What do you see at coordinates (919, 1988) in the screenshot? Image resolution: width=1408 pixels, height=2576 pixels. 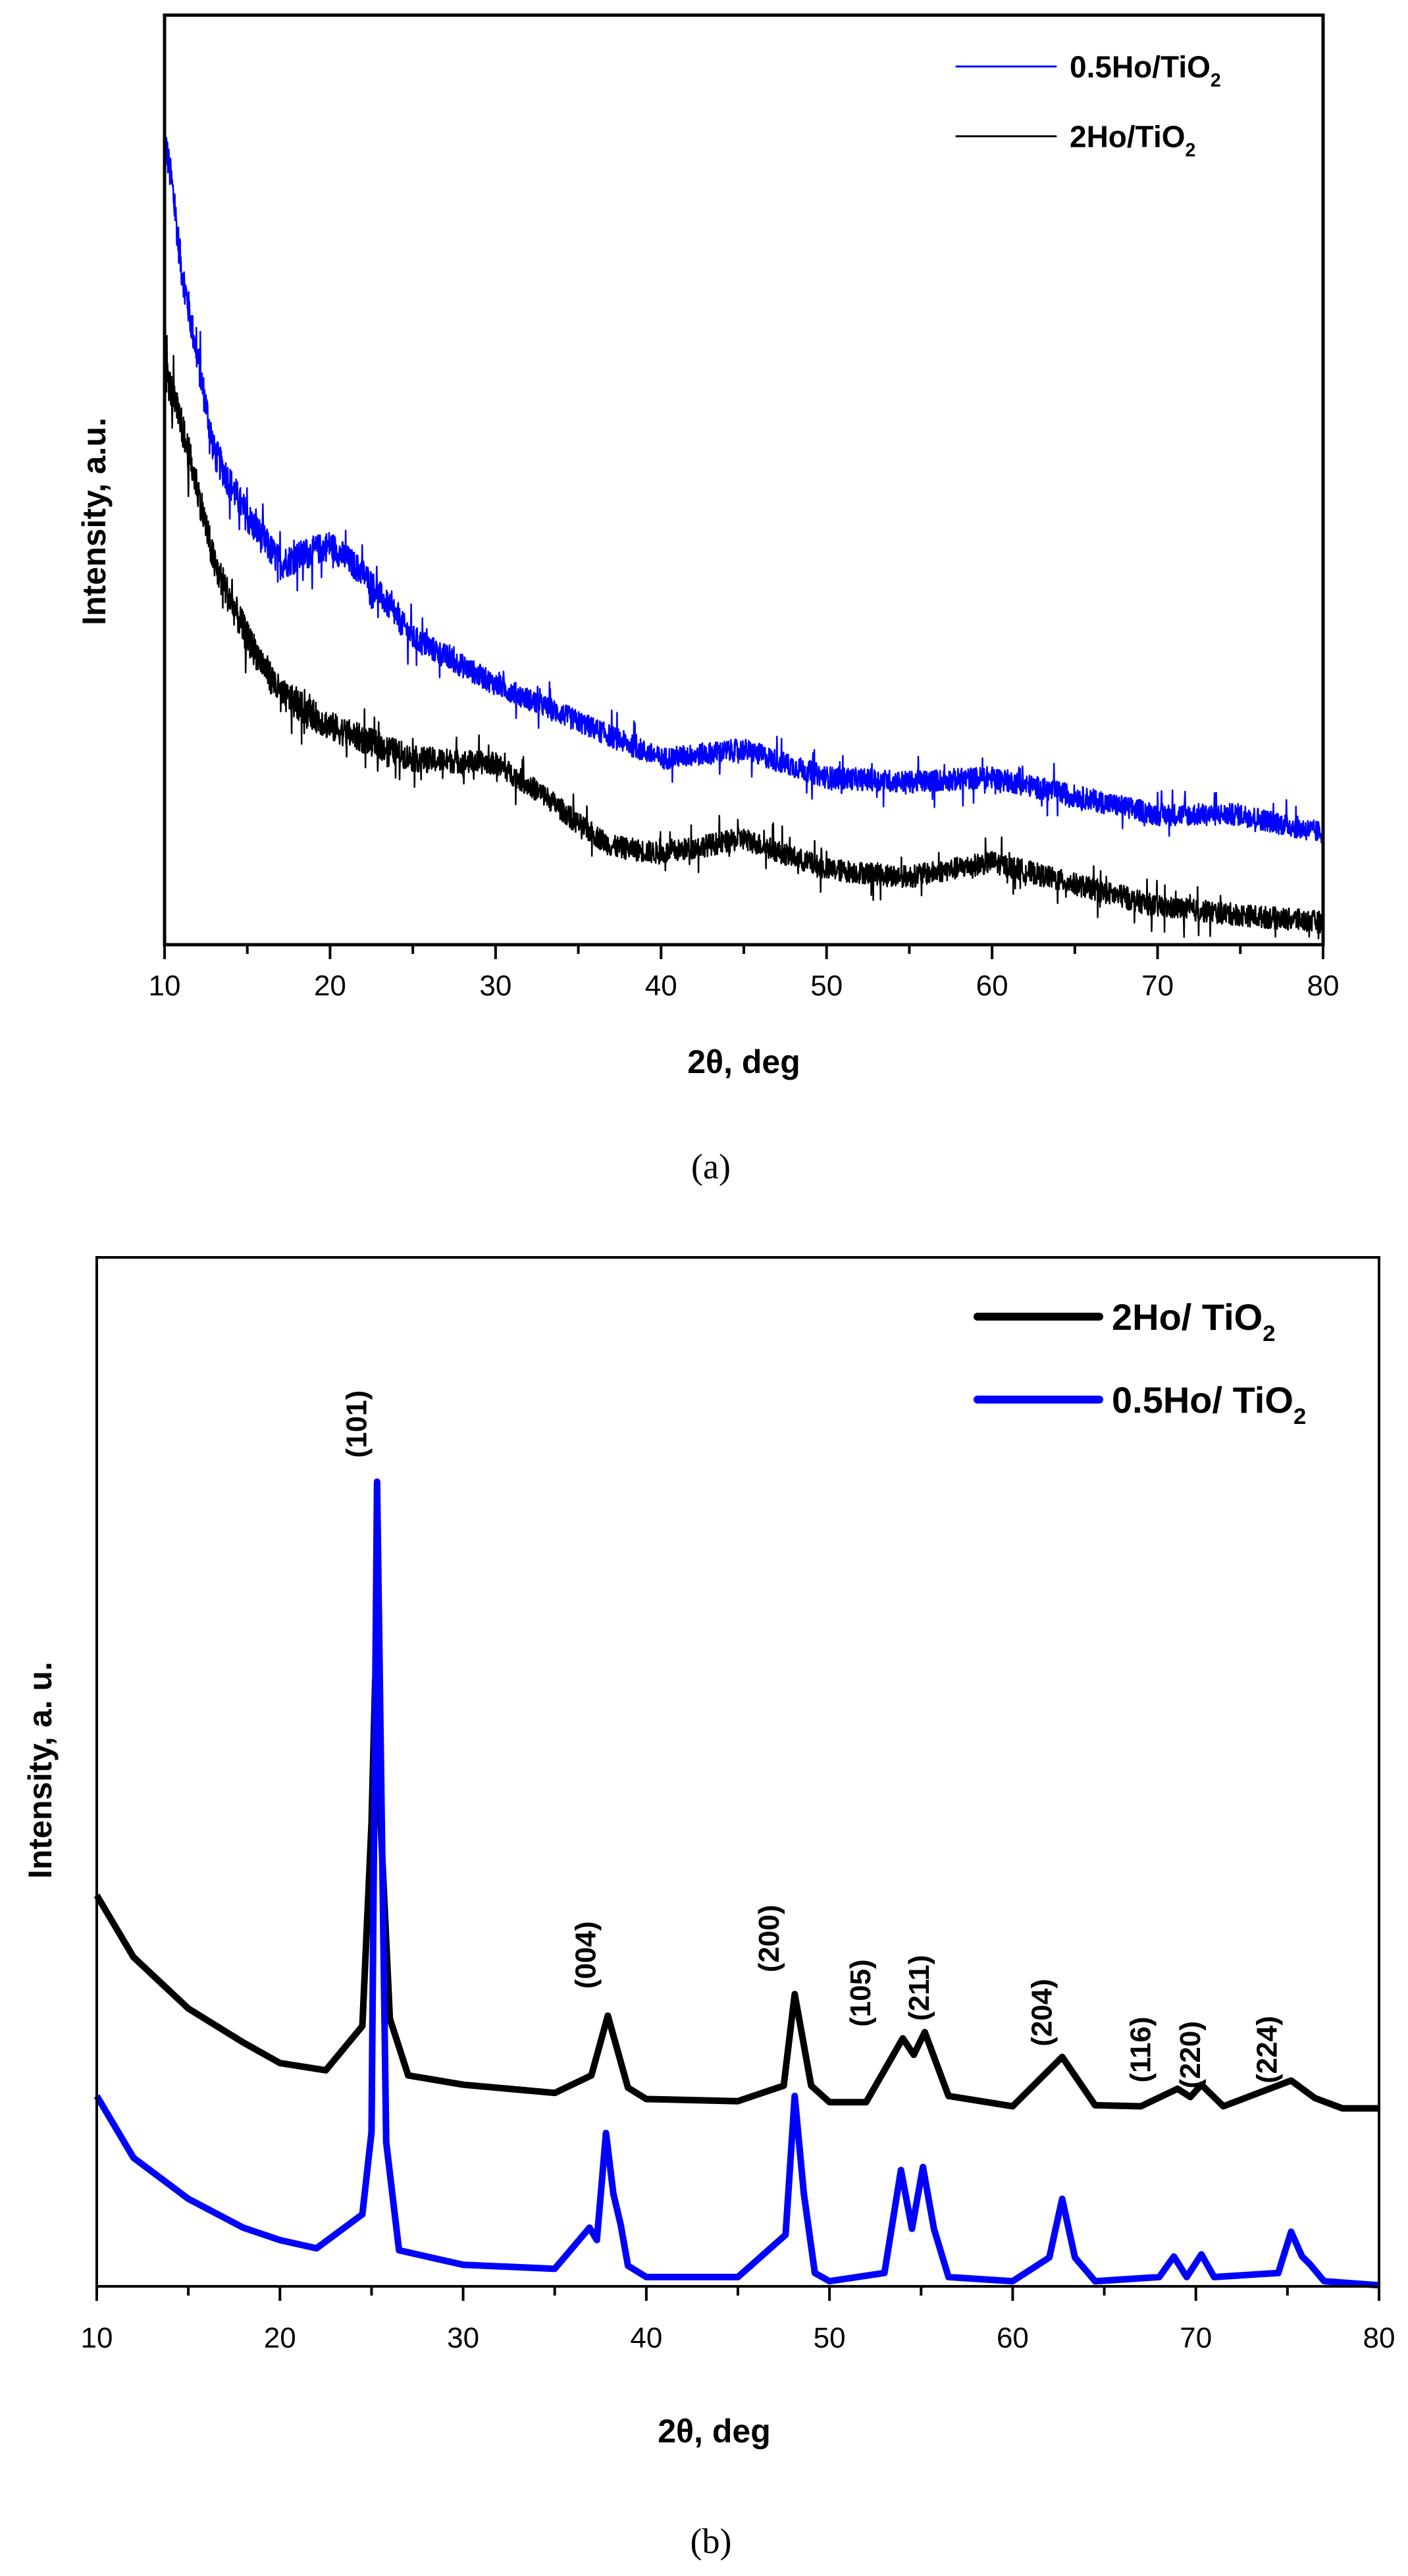 I see `peak-label: (211)` at bounding box center [919, 1988].